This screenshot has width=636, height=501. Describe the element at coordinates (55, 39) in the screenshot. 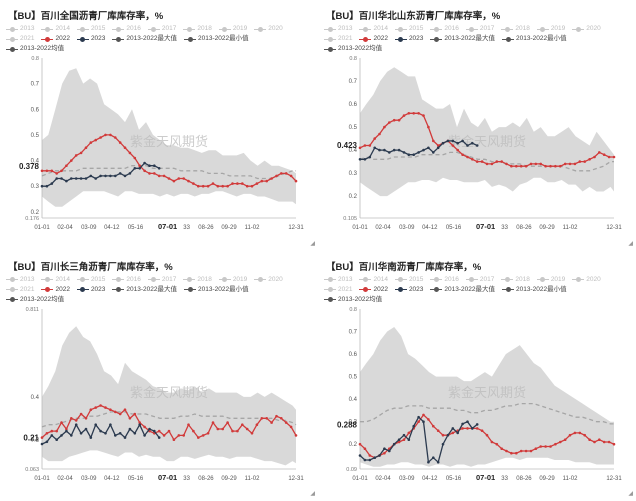

I see `legend-item-2022: 2022` at that location.